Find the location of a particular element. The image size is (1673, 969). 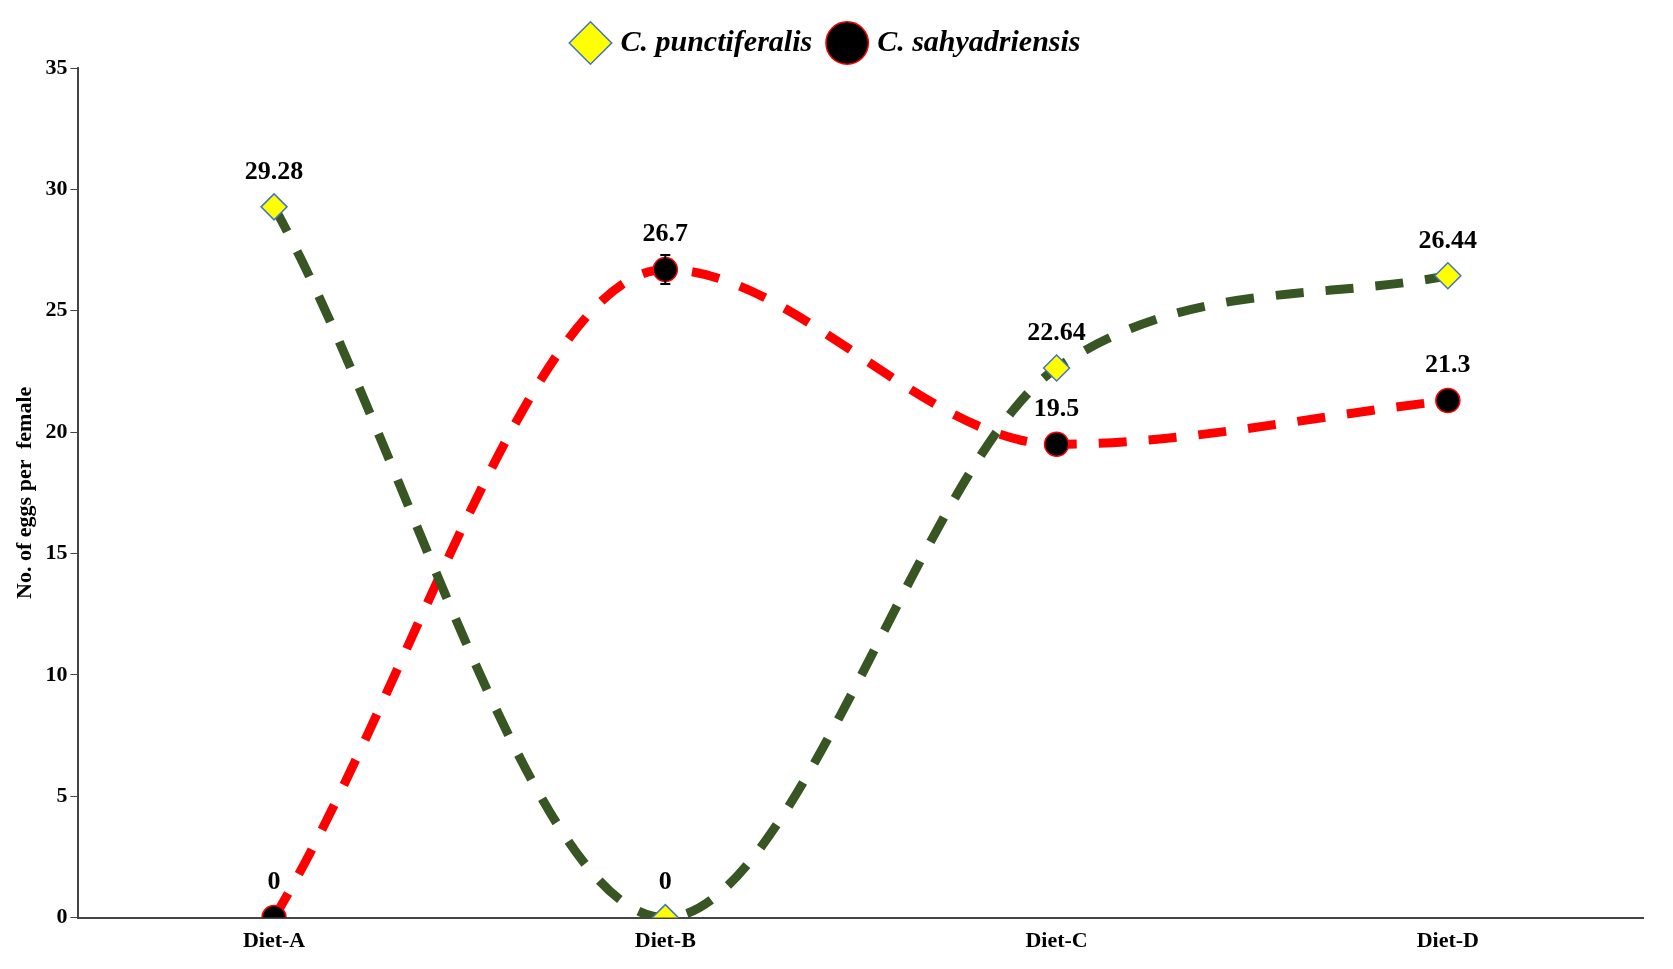

data-label: 26.7 is located at coordinates (665, 233).